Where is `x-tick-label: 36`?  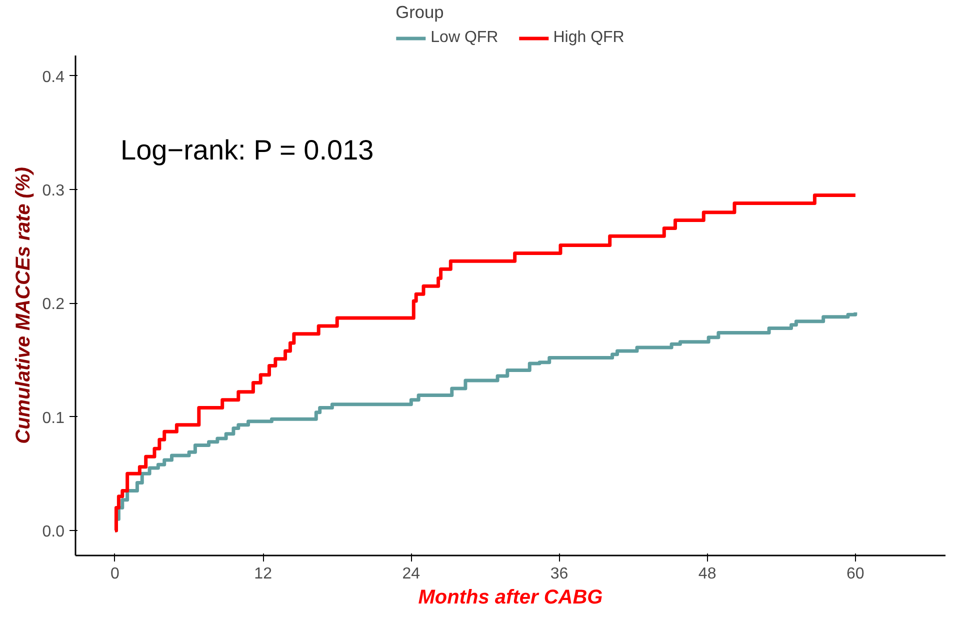
x-tick-label: 36 is located at coordinates (559, 574).